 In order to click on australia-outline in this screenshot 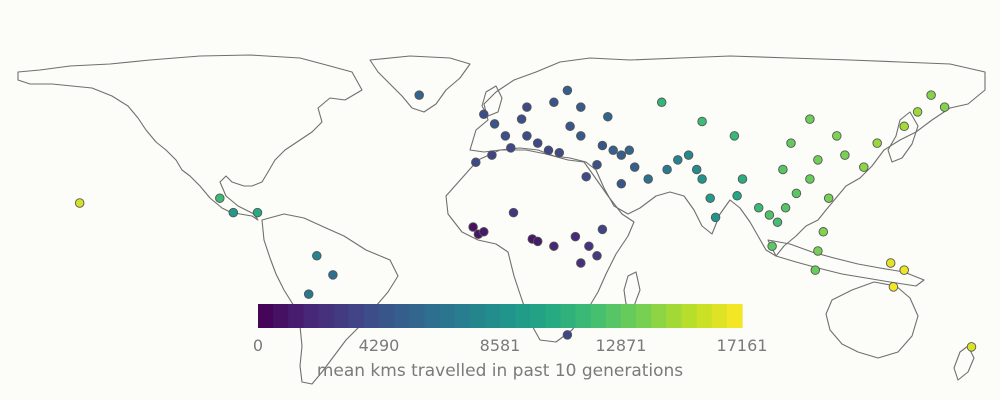, I will do `click(872, 320)`.